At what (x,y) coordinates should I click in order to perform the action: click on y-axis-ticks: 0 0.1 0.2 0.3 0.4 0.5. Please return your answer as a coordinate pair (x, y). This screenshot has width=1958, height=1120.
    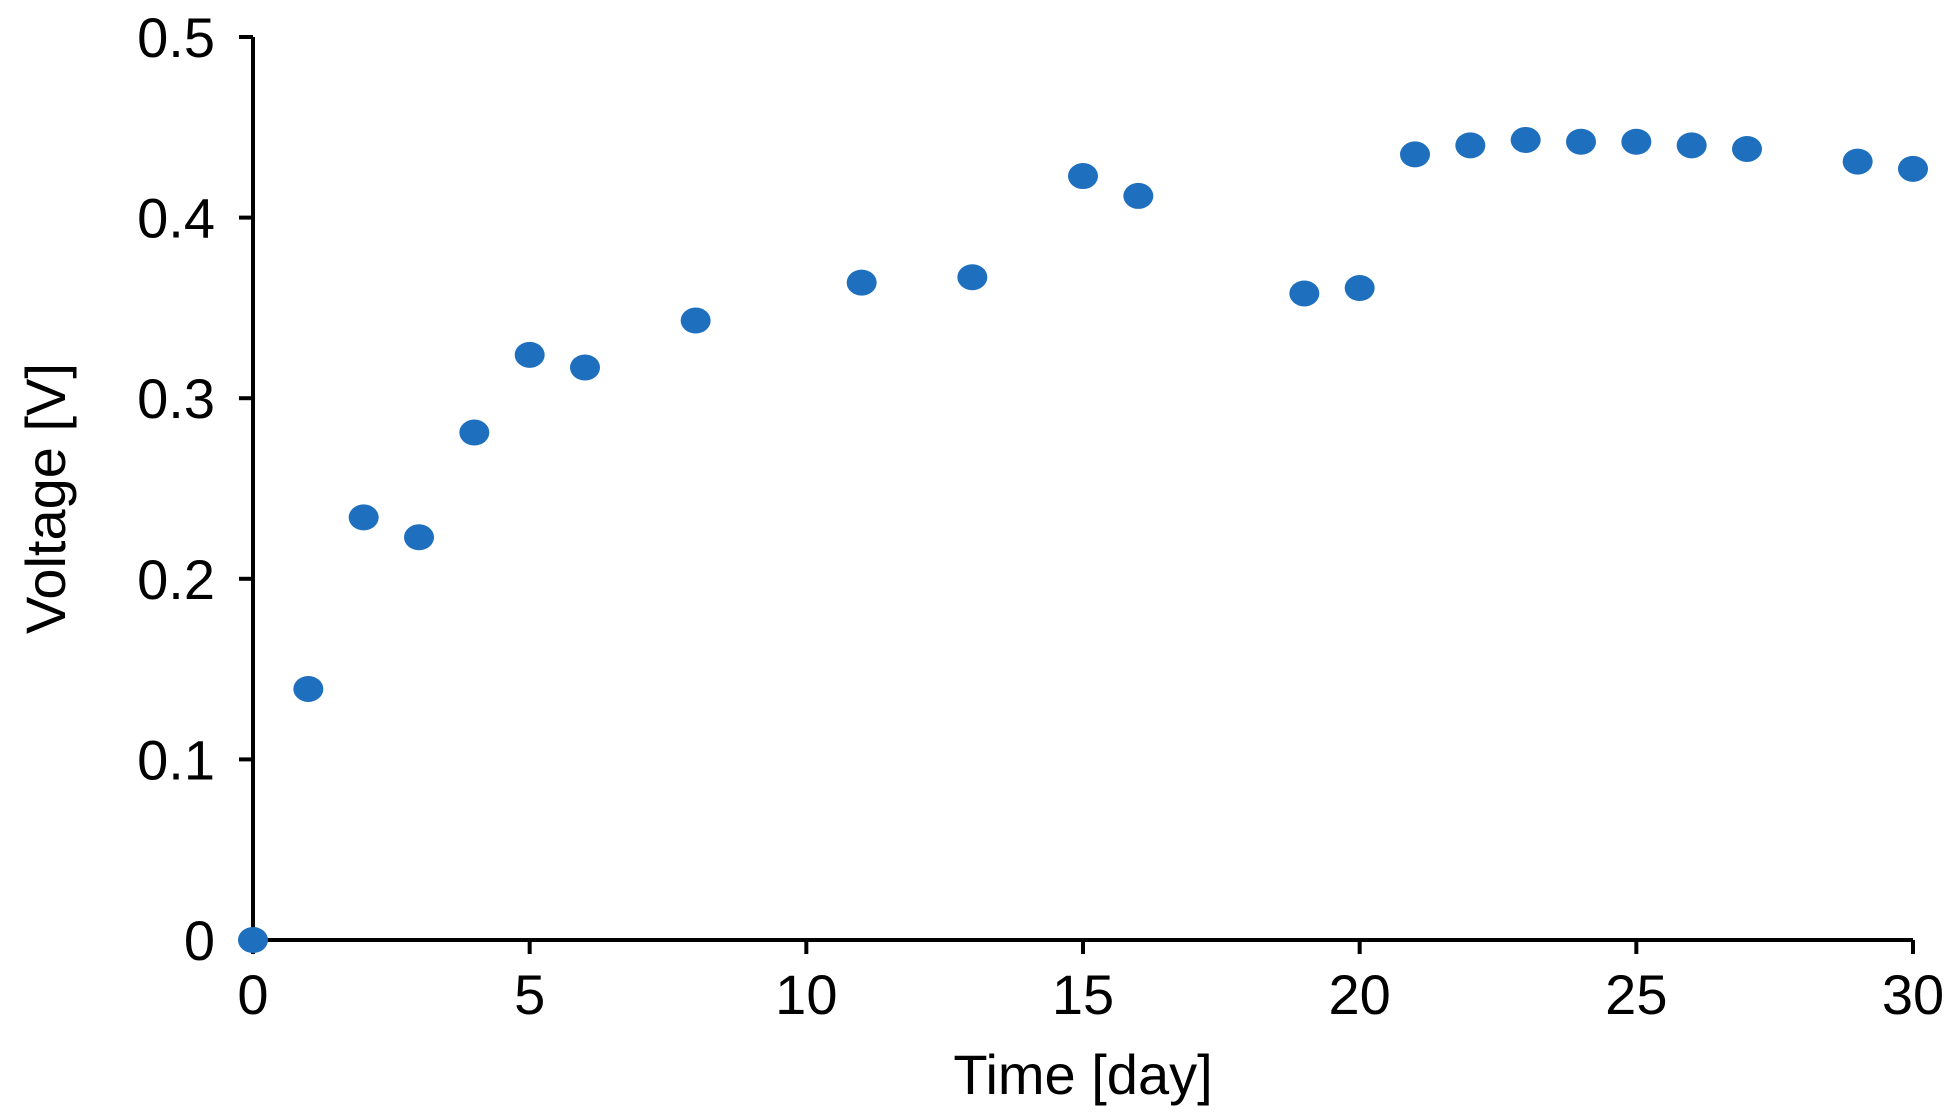
    Looking at the image, I should click on (195, 489).